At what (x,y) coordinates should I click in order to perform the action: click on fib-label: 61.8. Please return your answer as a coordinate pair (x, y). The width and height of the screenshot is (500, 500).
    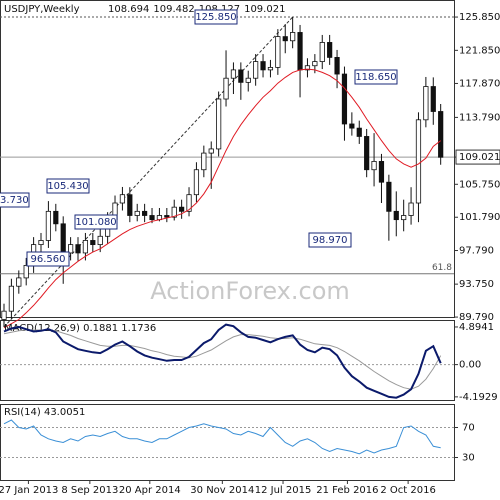
    Looking at the image, I should click on (442, 268).